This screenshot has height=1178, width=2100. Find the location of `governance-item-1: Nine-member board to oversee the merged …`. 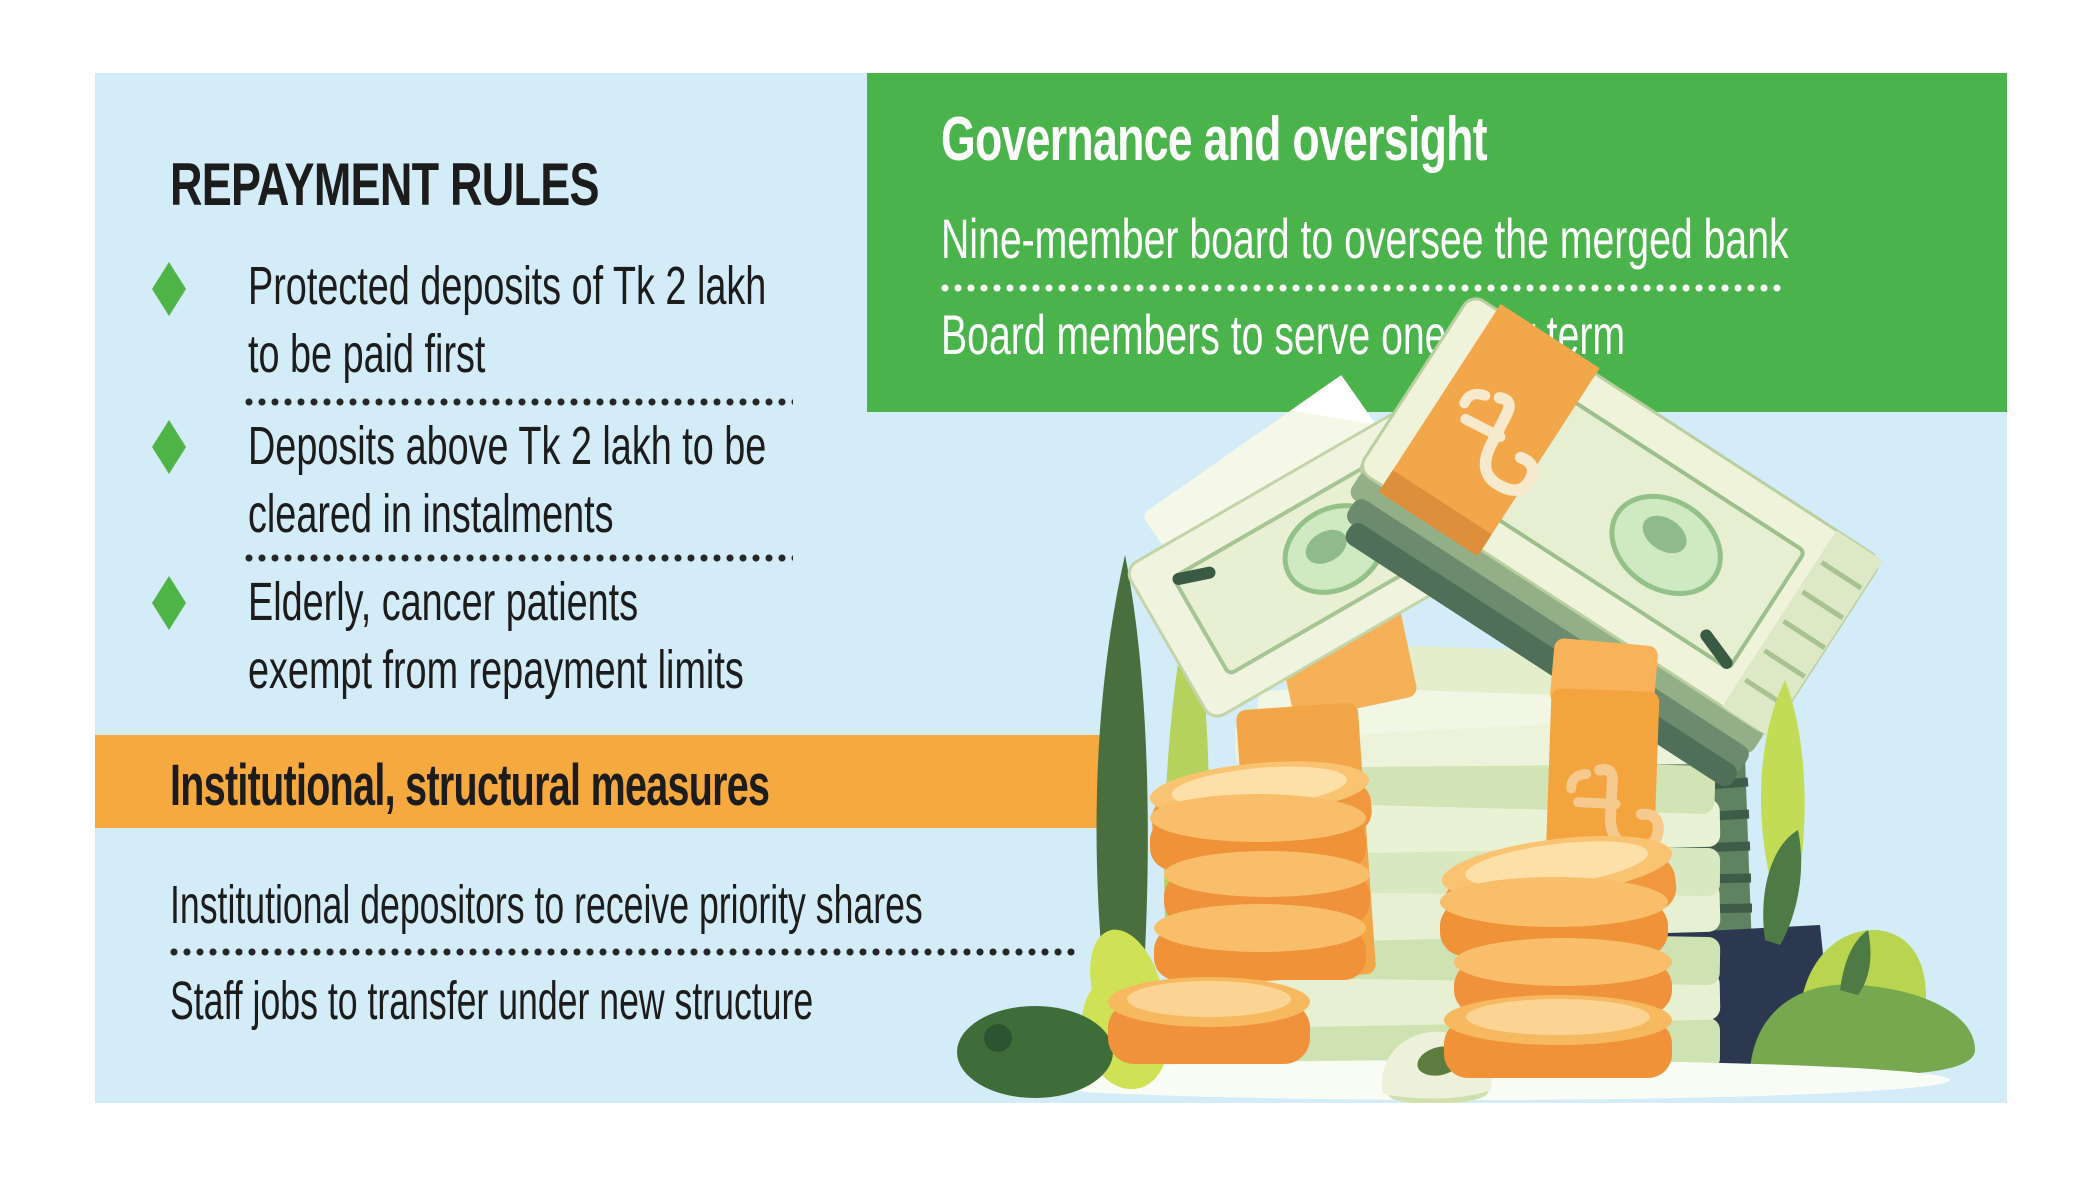

governance-item-1: Nine-member board to oversee the merged … is located at coordinates (1365, 238).